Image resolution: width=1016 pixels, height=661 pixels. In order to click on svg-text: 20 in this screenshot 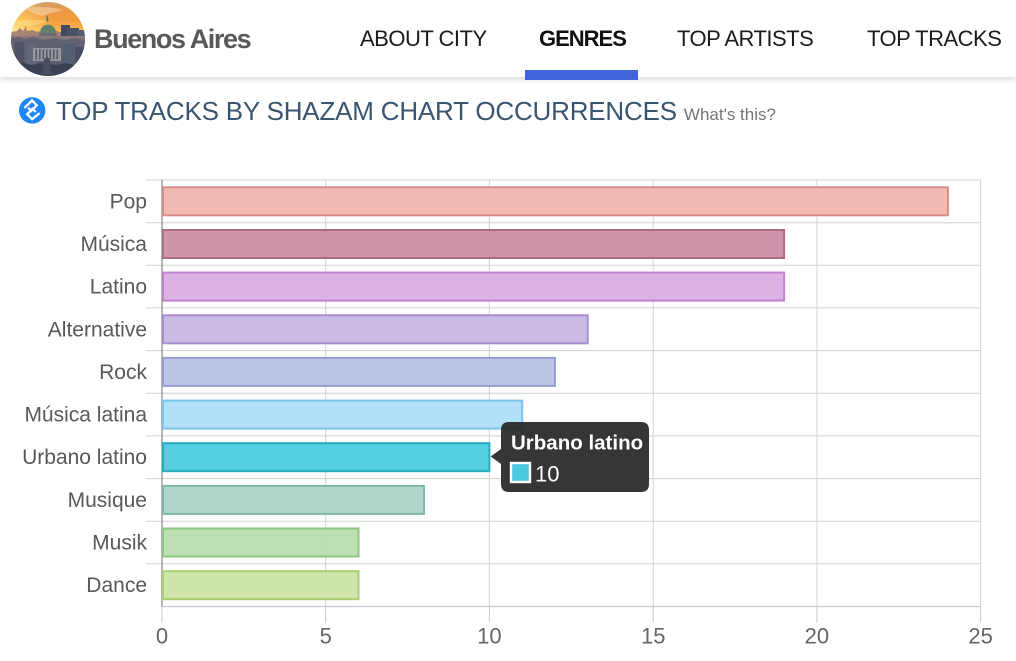, I will do `click(817, 636)`.